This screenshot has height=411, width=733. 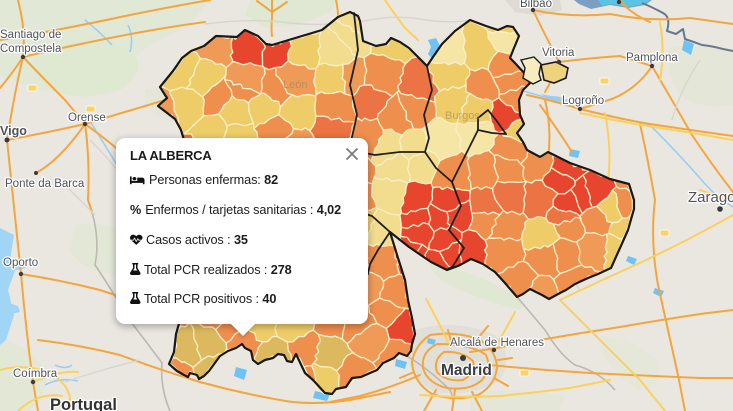 I want to click on svg-text: Pamplona, so click(x=652, y=58).